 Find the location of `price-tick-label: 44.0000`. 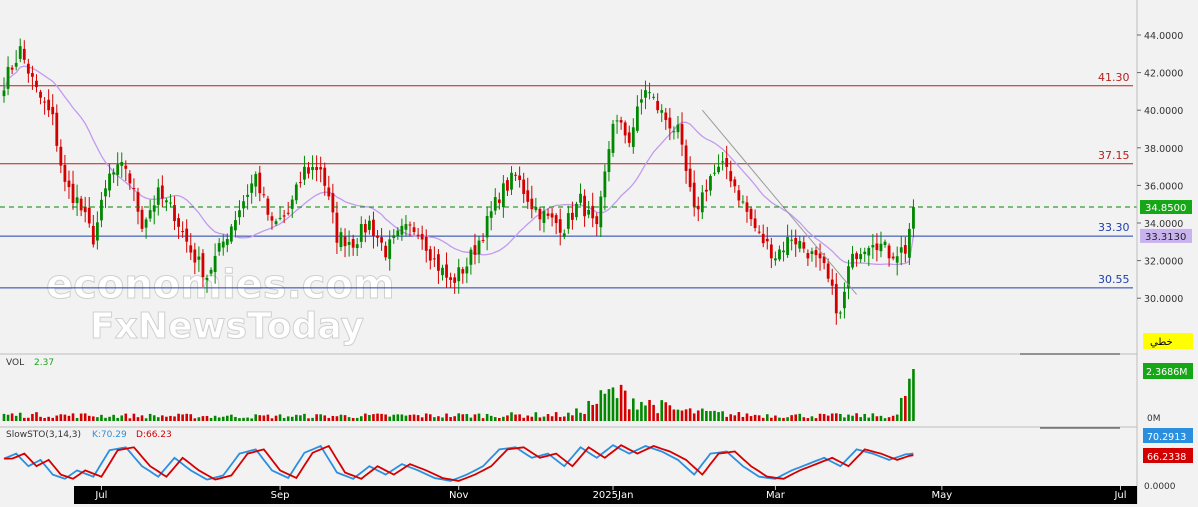

price-tick-label: 44.0000 is located at coordinates (1163, 36).